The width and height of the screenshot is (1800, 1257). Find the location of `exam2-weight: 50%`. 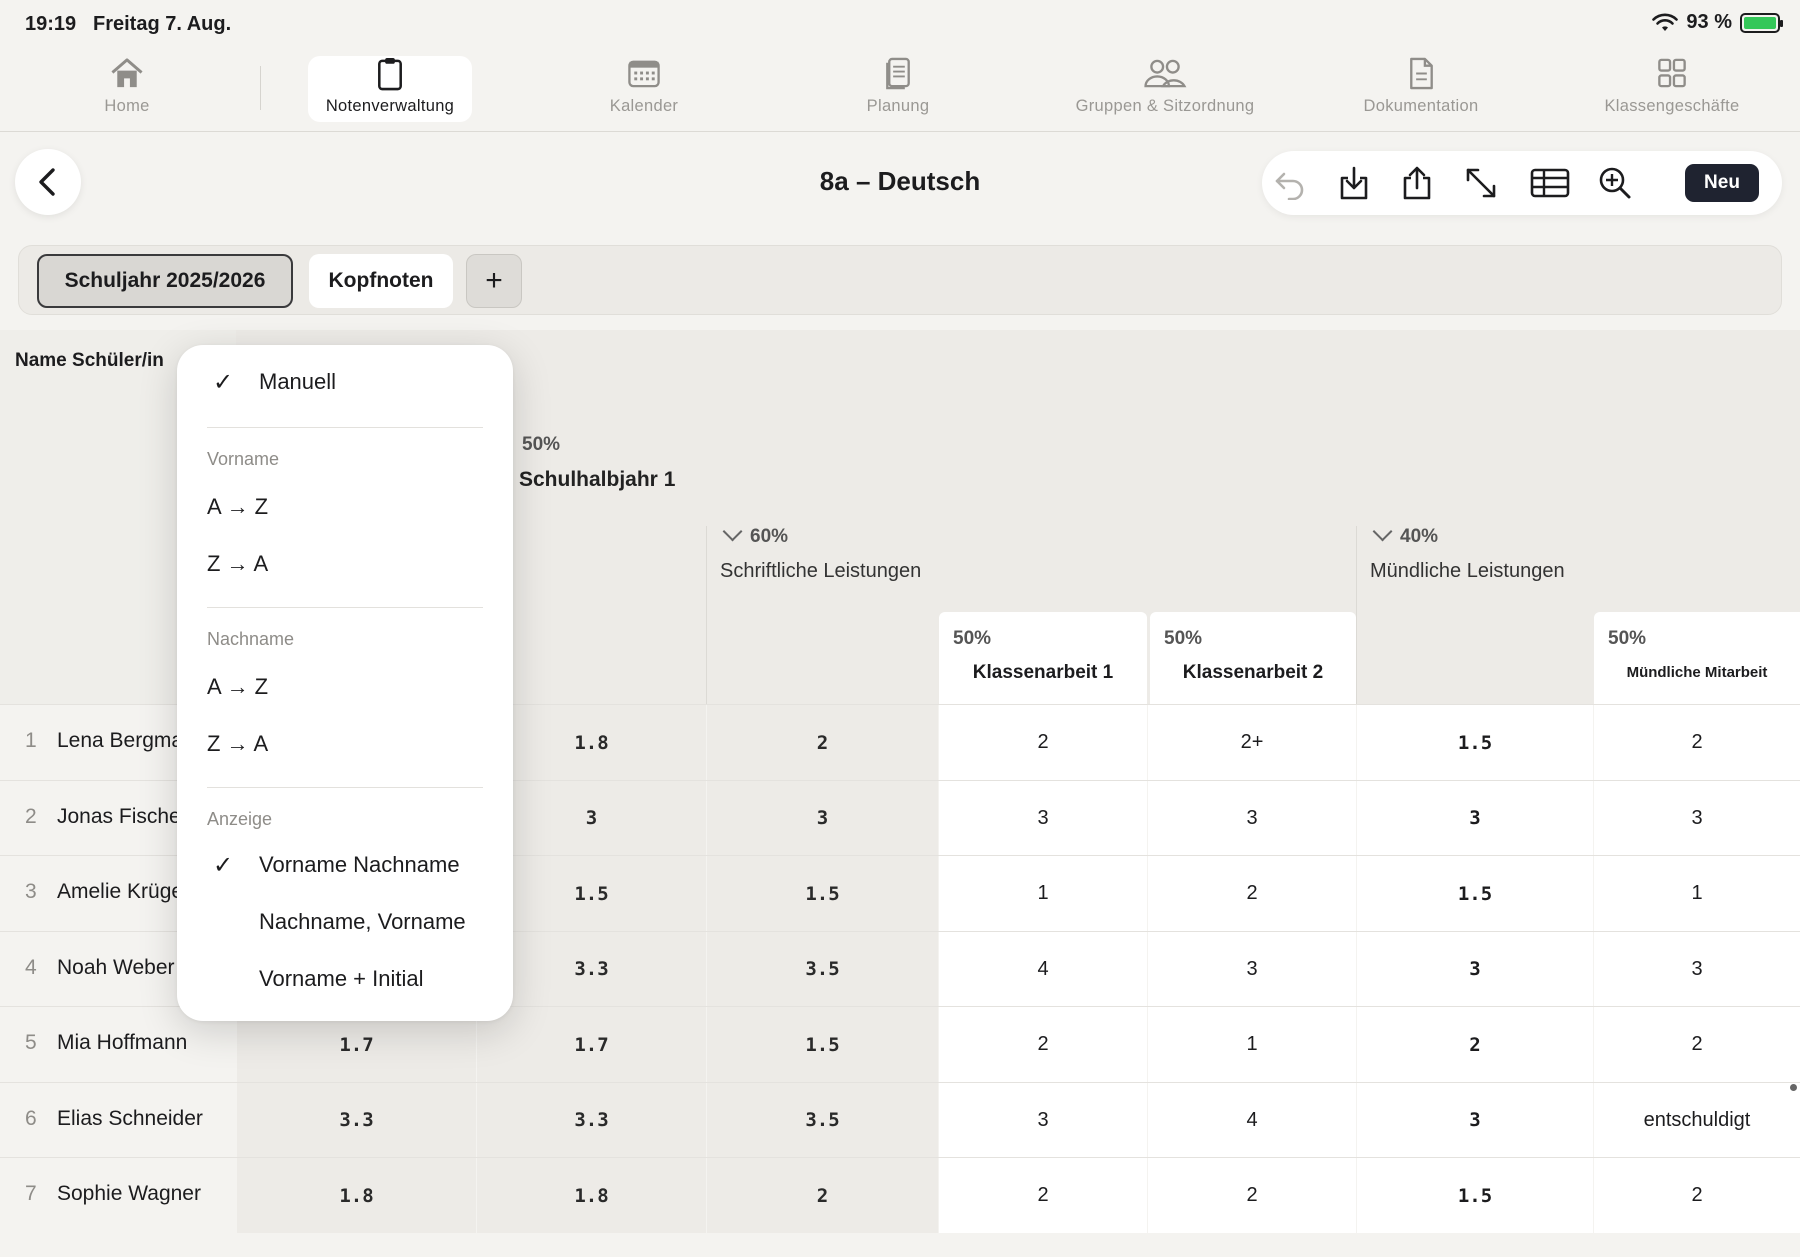

exam2-weight: 50% is located at coordinates (1183, 638).